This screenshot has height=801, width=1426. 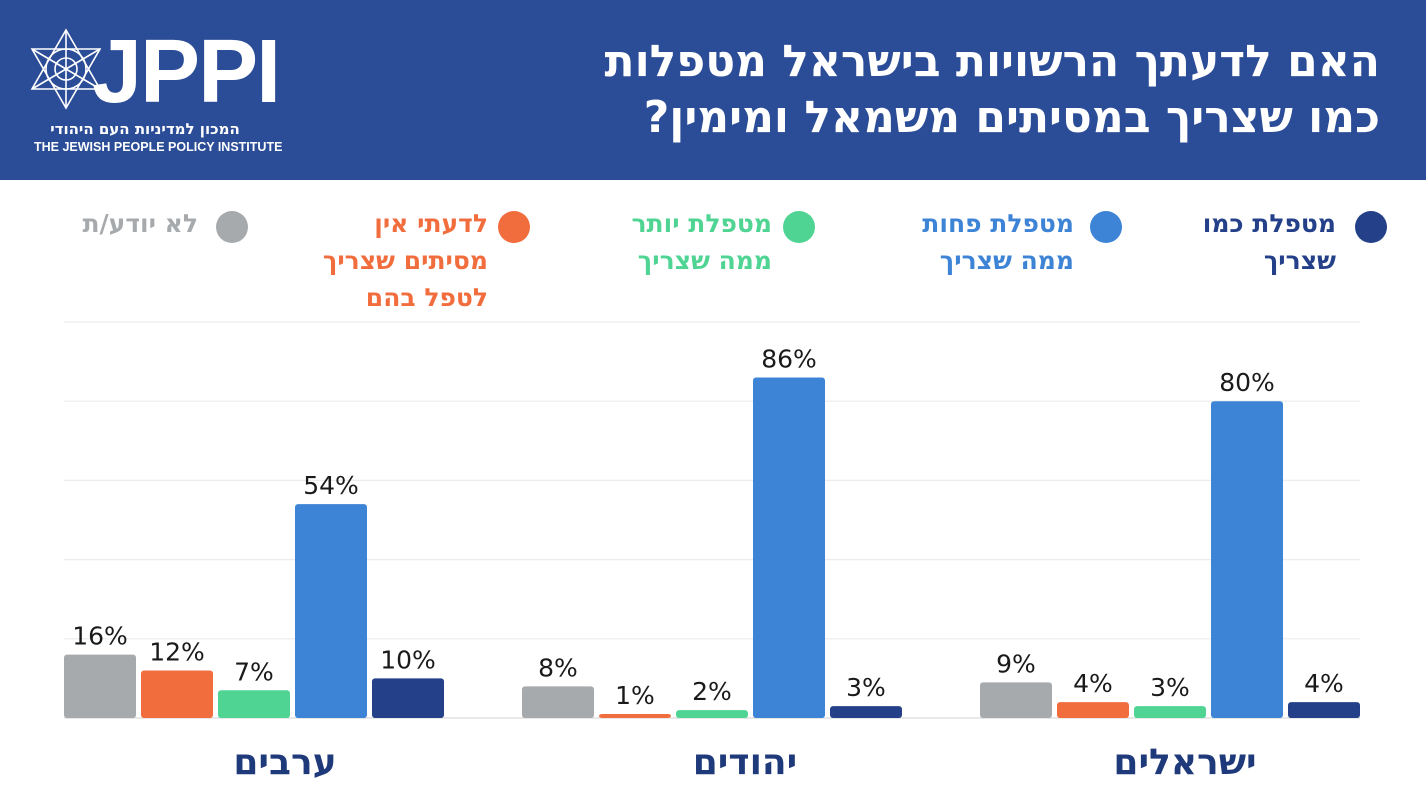 I want to click on data-label-arabs-handled-properly: 10%, so click(x=408, y=659).